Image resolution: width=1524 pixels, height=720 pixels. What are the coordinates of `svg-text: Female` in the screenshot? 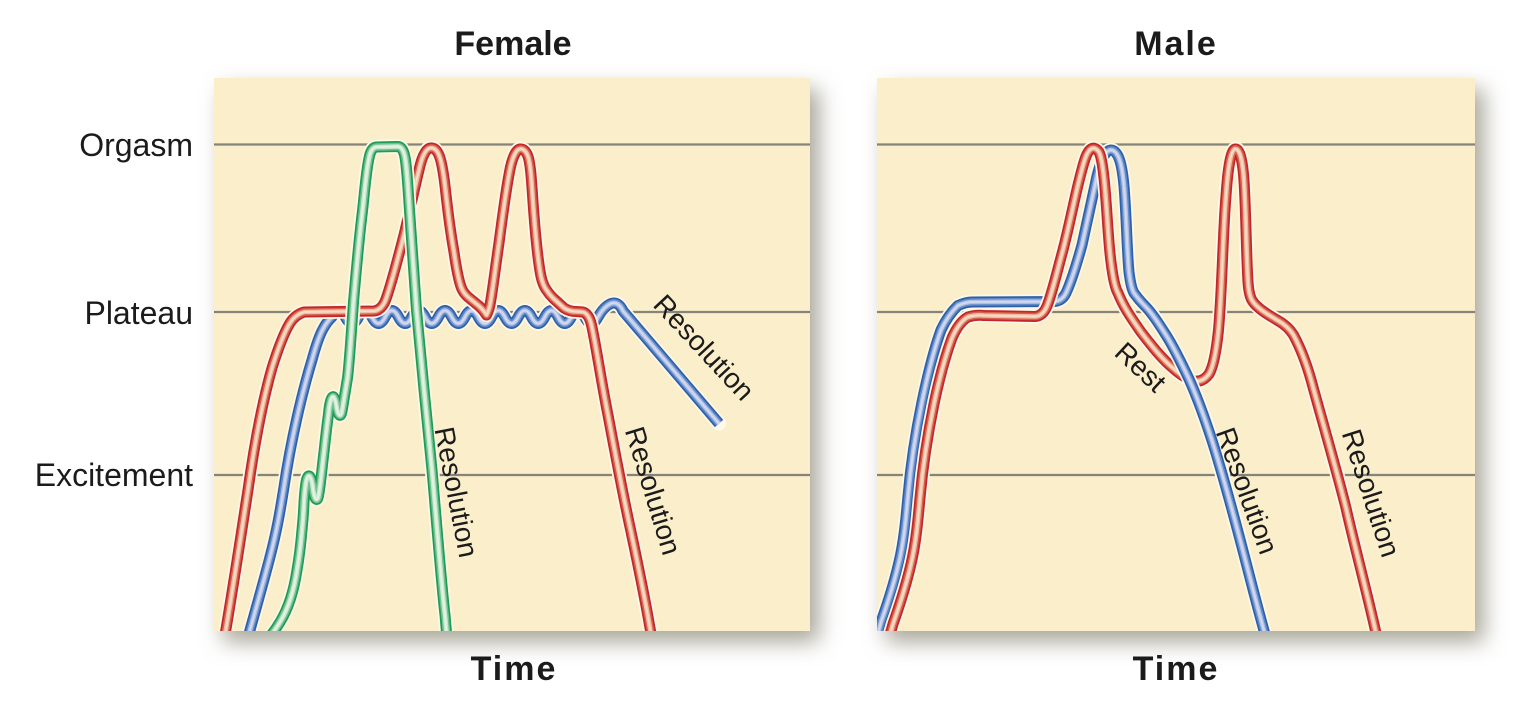 It's located at (512, 44).